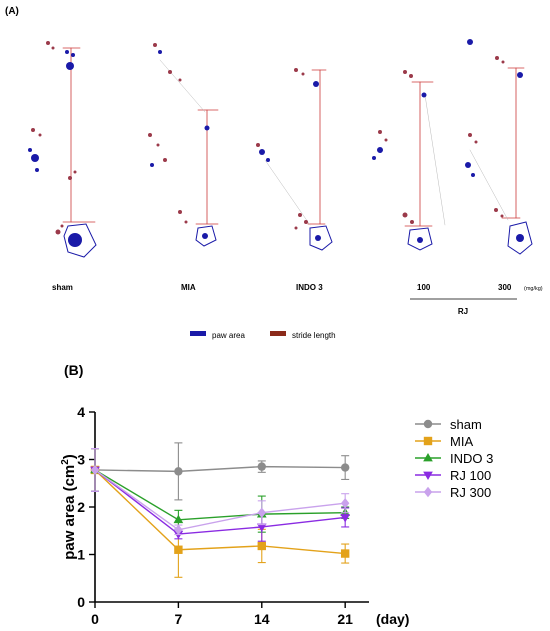  What do you see at coordinates (263, 335) in the screenshot?
I see `panel-a-legend: paw area stride length` at bounding box center [263, 335].